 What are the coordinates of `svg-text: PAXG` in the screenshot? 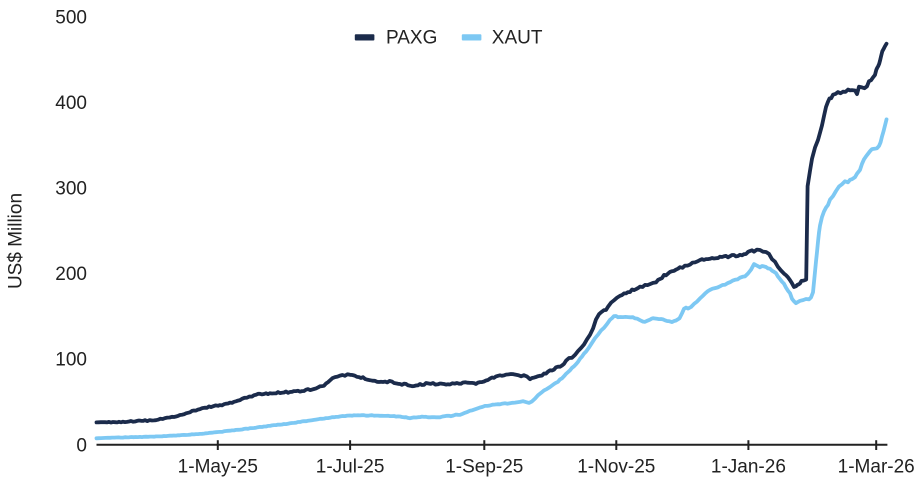 It's located at (411, 38).